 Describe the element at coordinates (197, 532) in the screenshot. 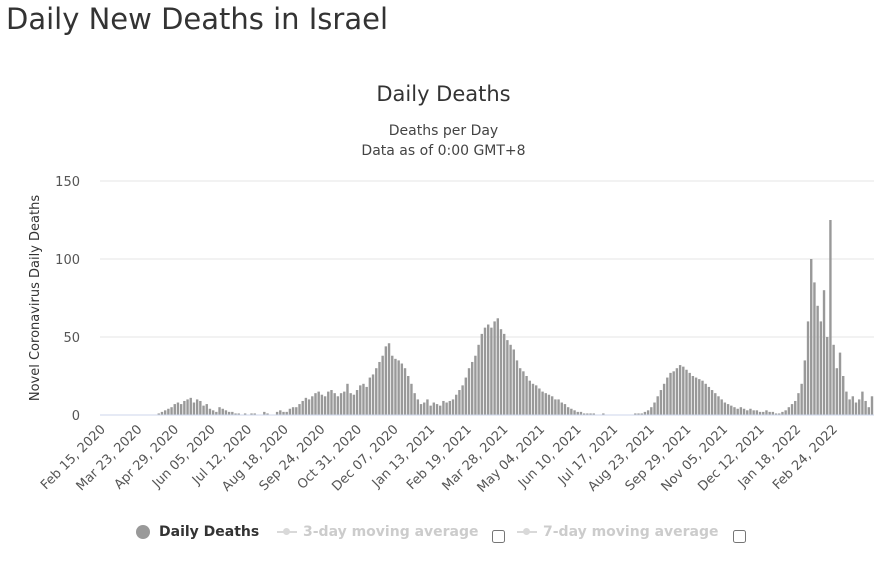

I see `legend-item-daily-deaths: Daily Deaths` at that location.